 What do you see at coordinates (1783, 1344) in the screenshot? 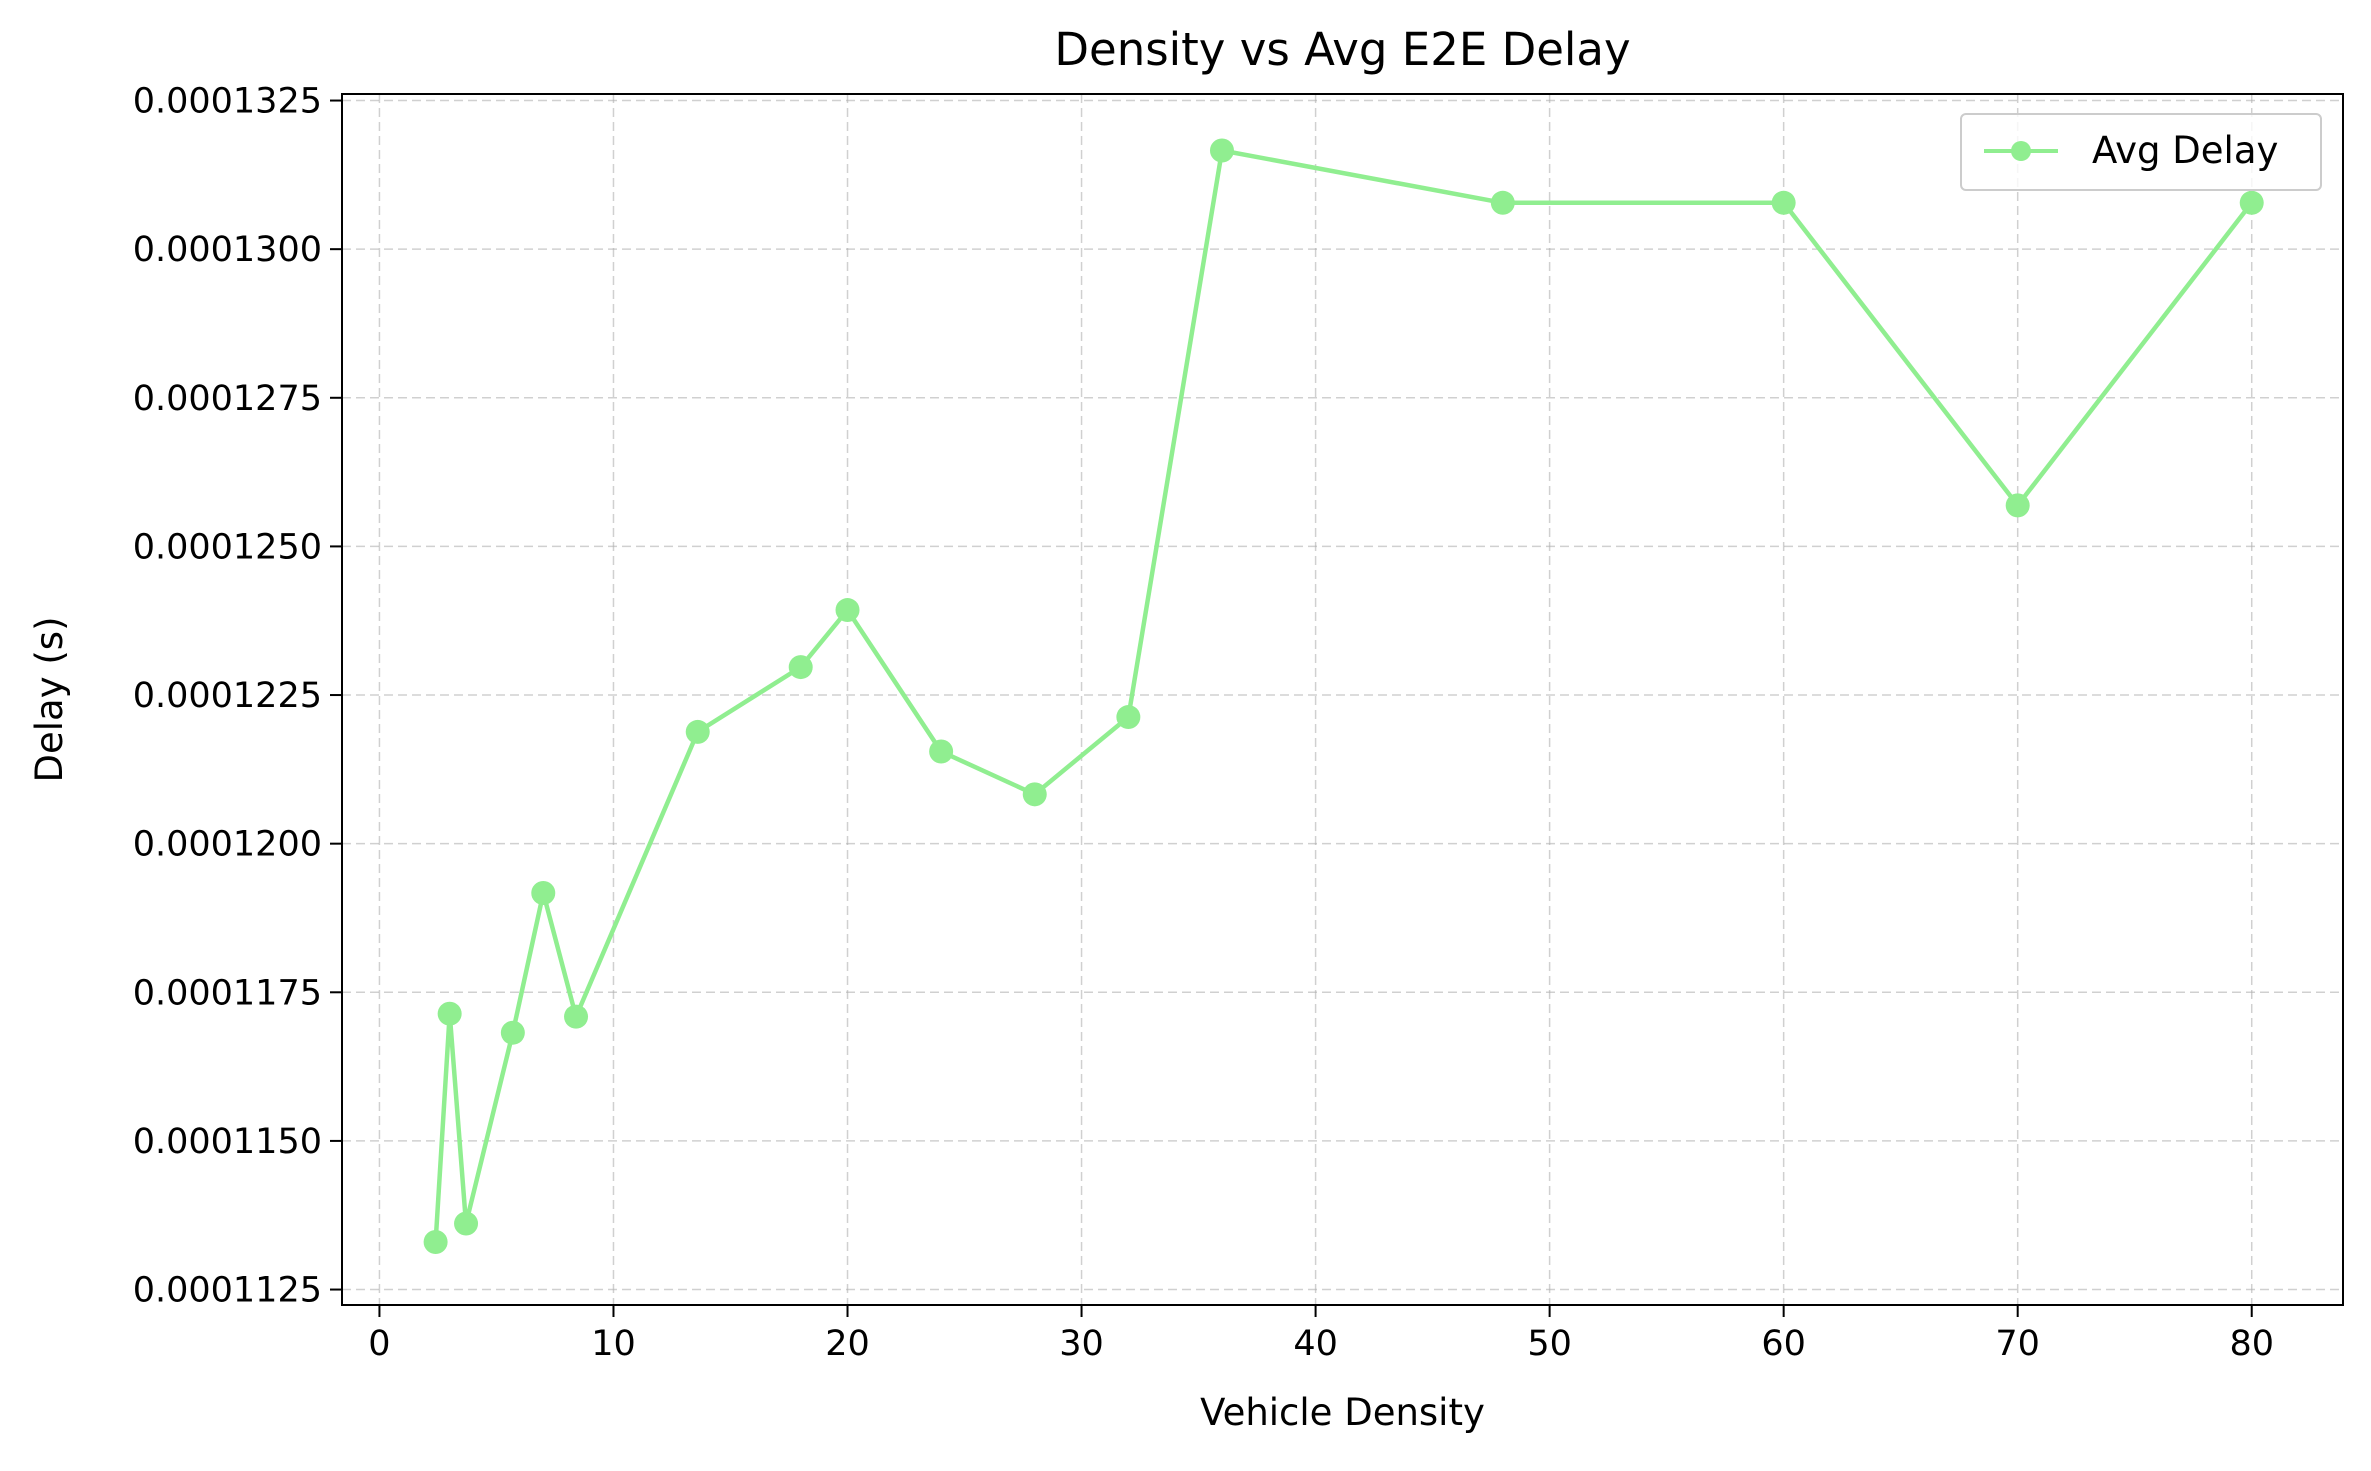
I see `x-tick-label: 60` at bounding box center [1783, 1344].